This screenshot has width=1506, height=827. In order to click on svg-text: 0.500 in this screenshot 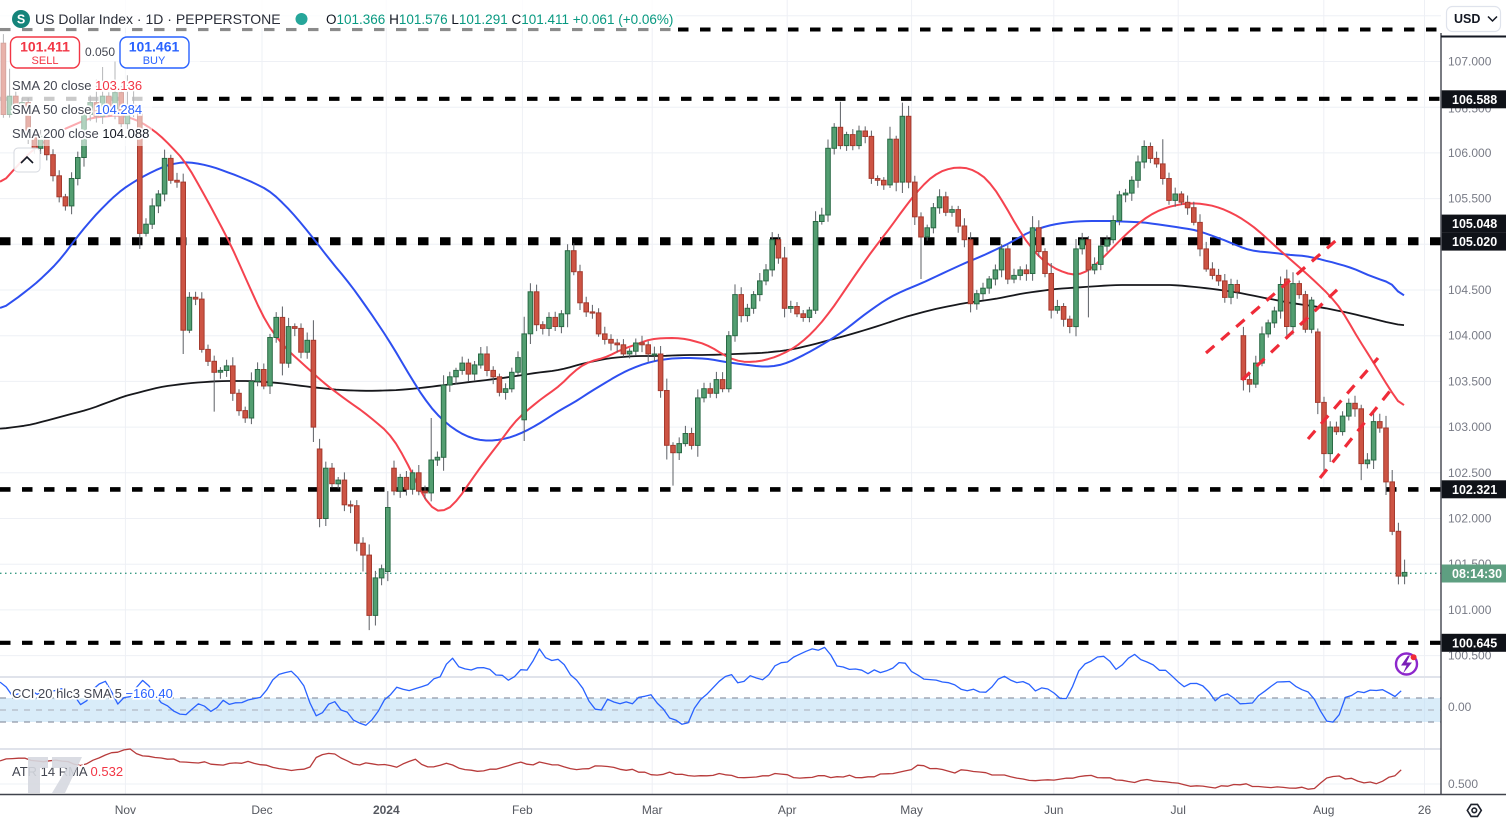, I will do `click(1463, 784)`.